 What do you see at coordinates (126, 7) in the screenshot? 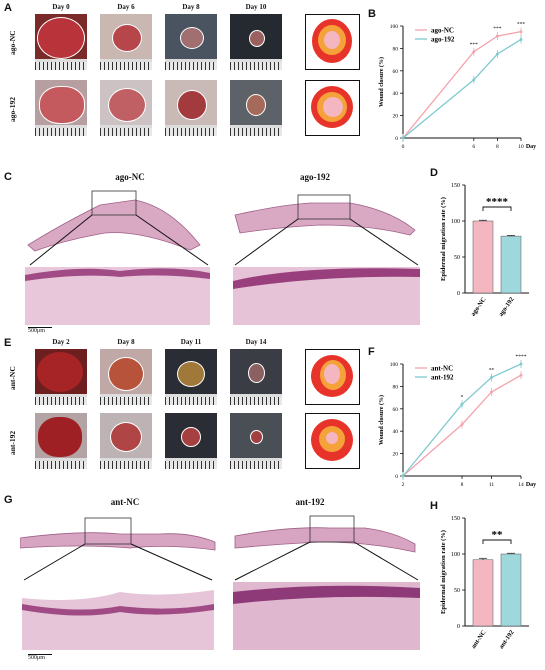
I see `day-label: Day 6` at bounding box center [126, 7].